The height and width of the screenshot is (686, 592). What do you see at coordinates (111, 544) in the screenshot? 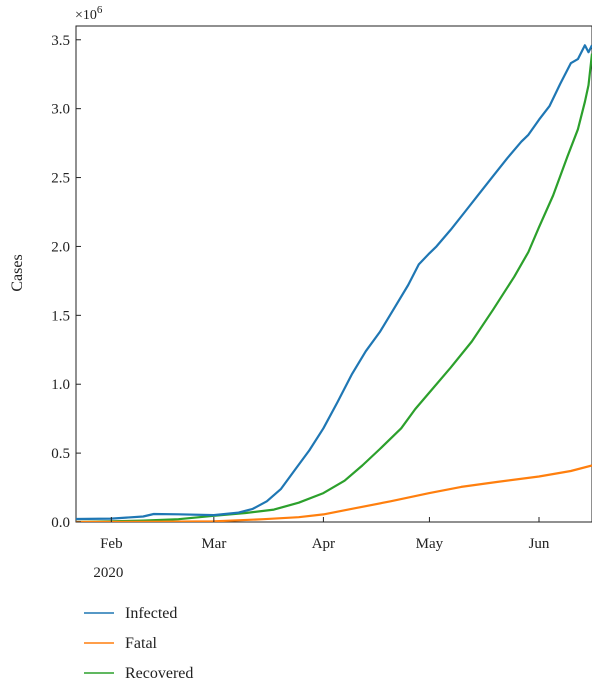
I see `x-tick-label: Feb` at bounding box center [111, 544].